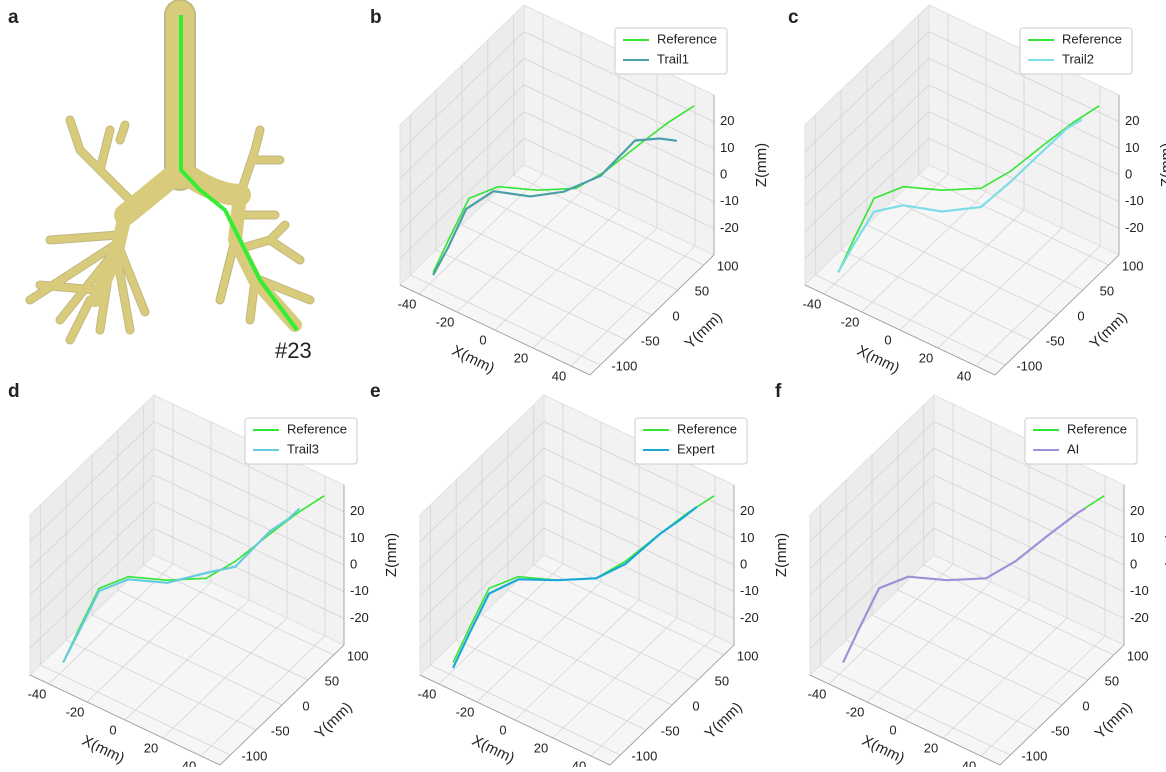 The width and height of the screenshot is (1166, 772). I want to click on y-tick-label: 50, so click(702, 290).